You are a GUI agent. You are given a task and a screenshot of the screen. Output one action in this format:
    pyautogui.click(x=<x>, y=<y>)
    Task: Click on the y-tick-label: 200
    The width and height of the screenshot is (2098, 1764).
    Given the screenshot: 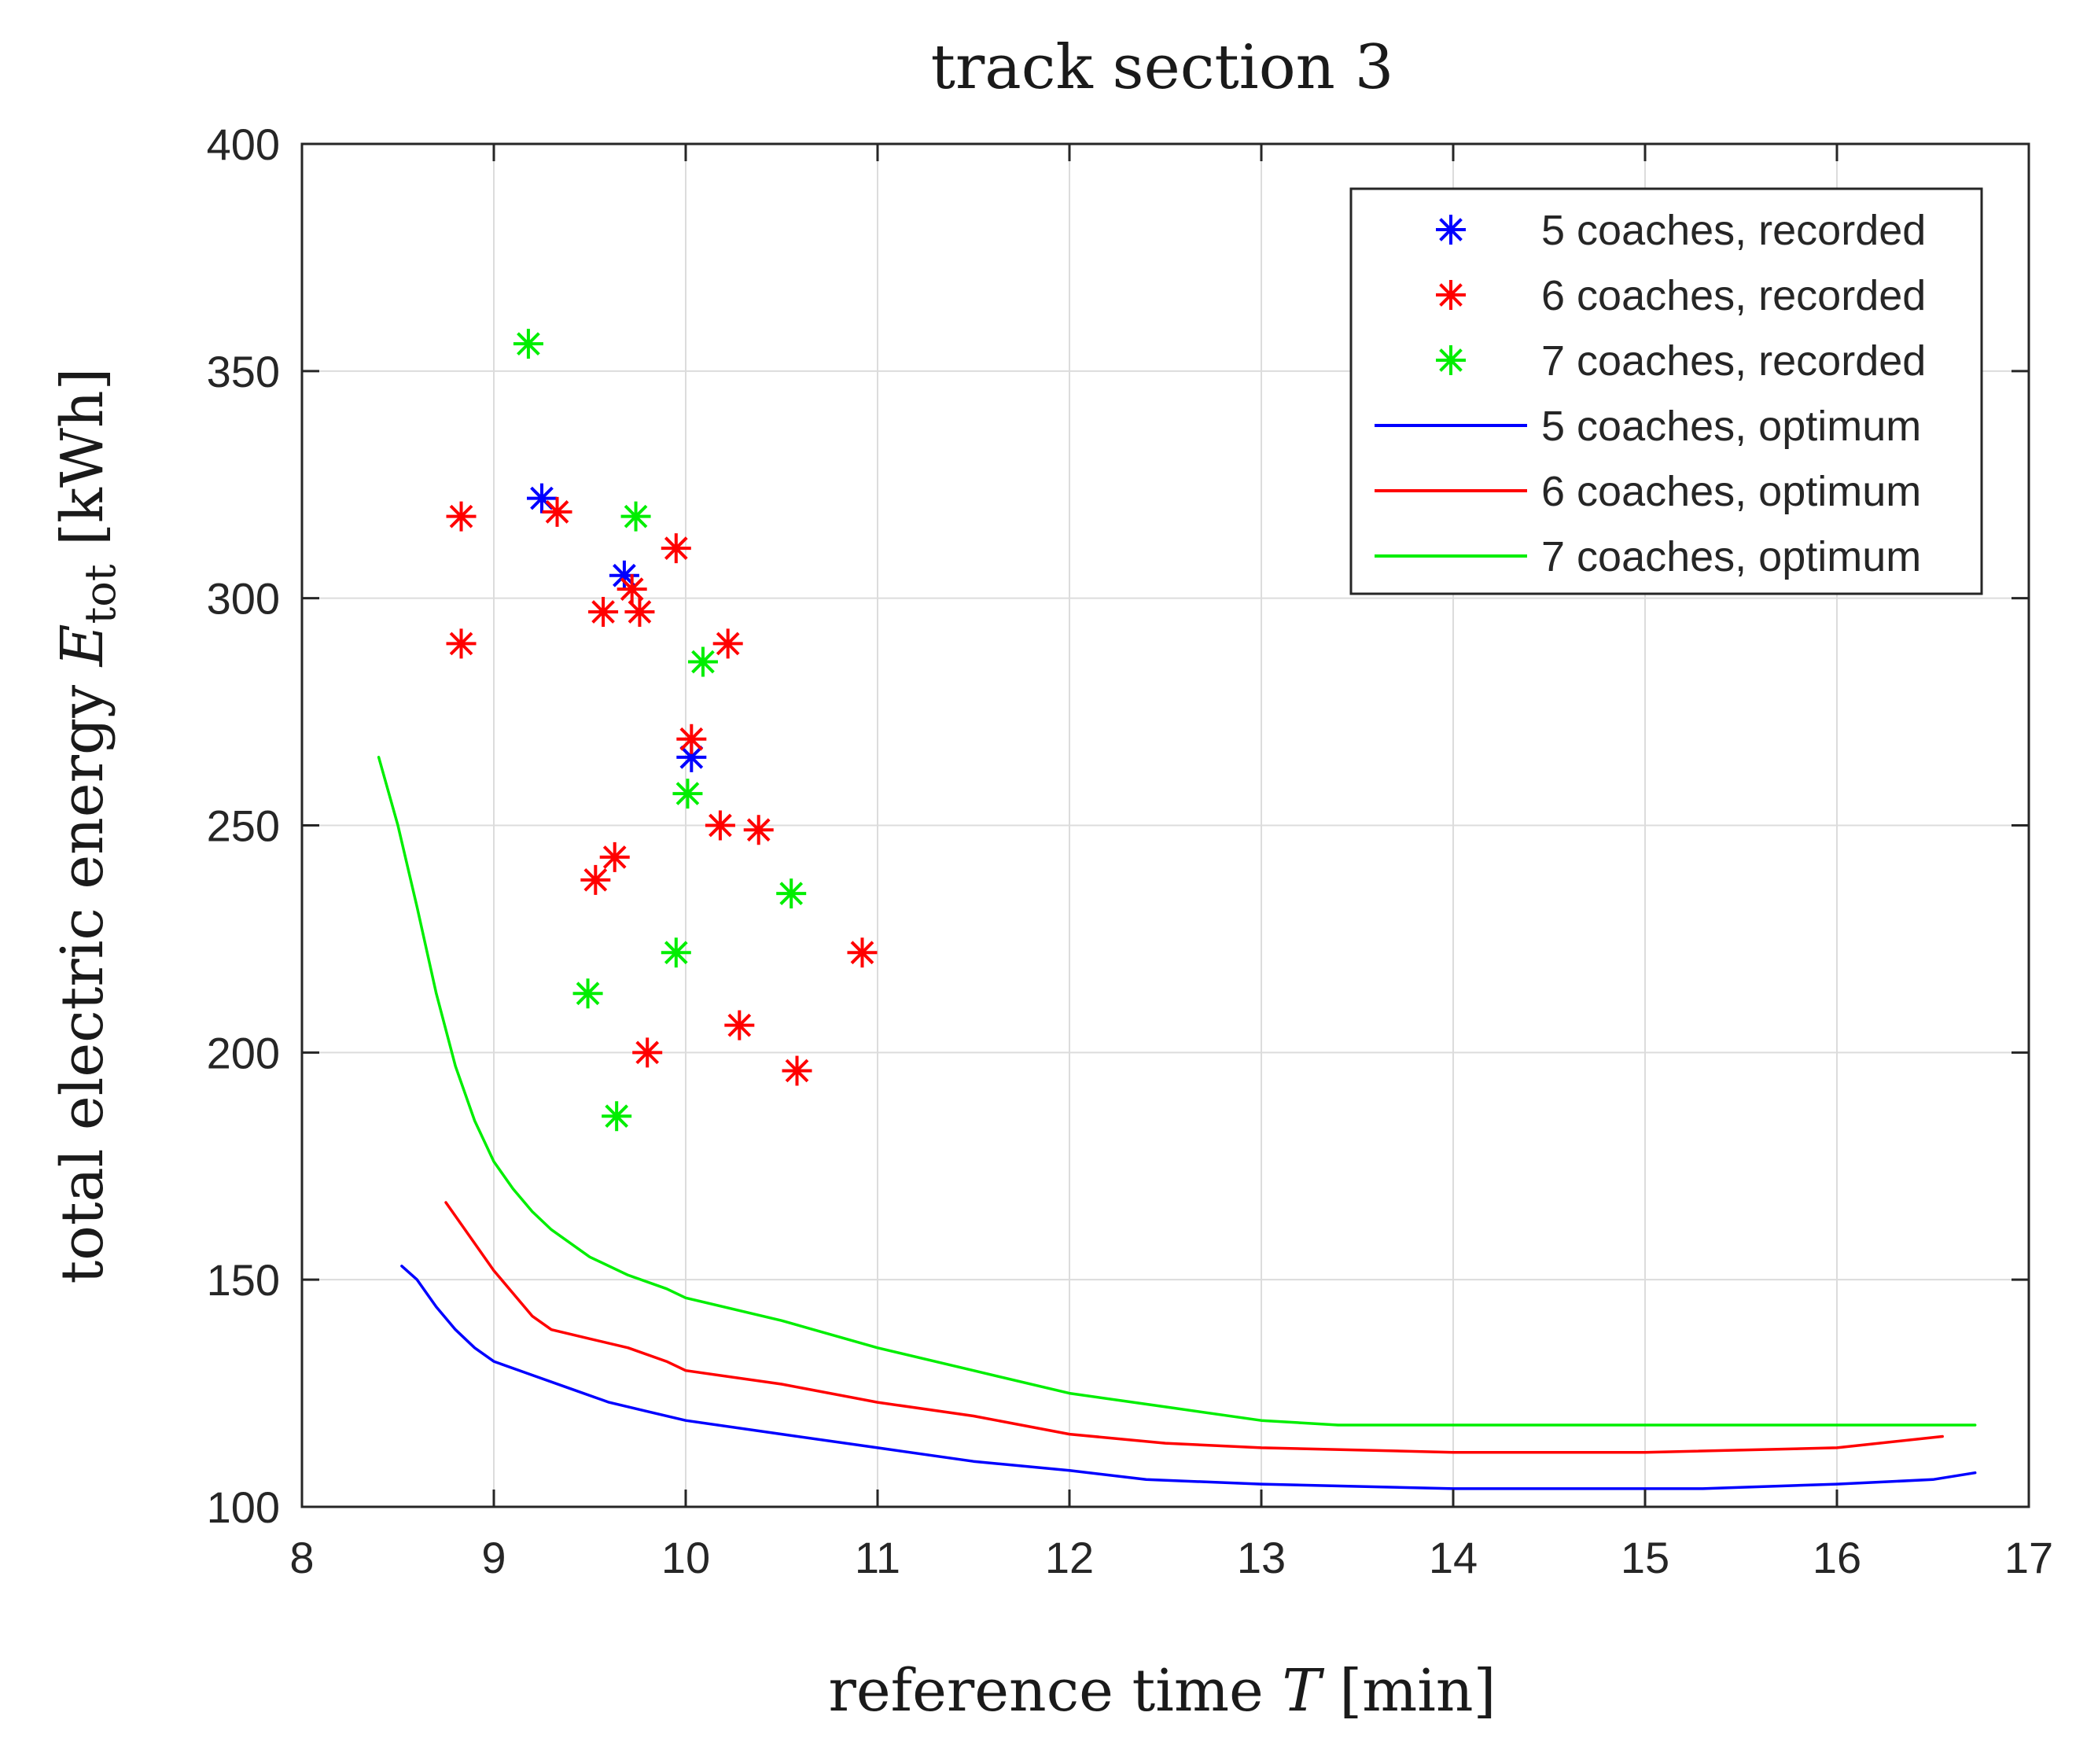 What is the action you would take?
    pyautogui.click(x=243, y=1052)
    